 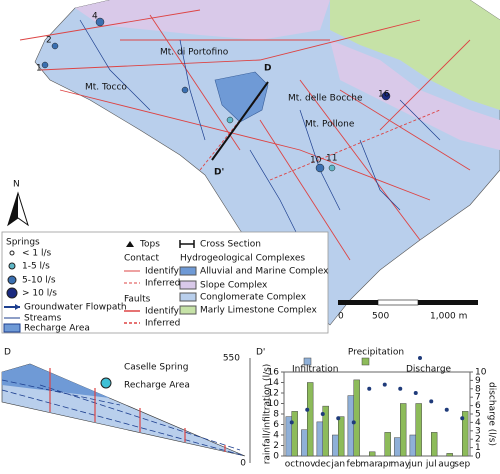 I want to click on y-tick-label: 10, so click(x=274, y=404).